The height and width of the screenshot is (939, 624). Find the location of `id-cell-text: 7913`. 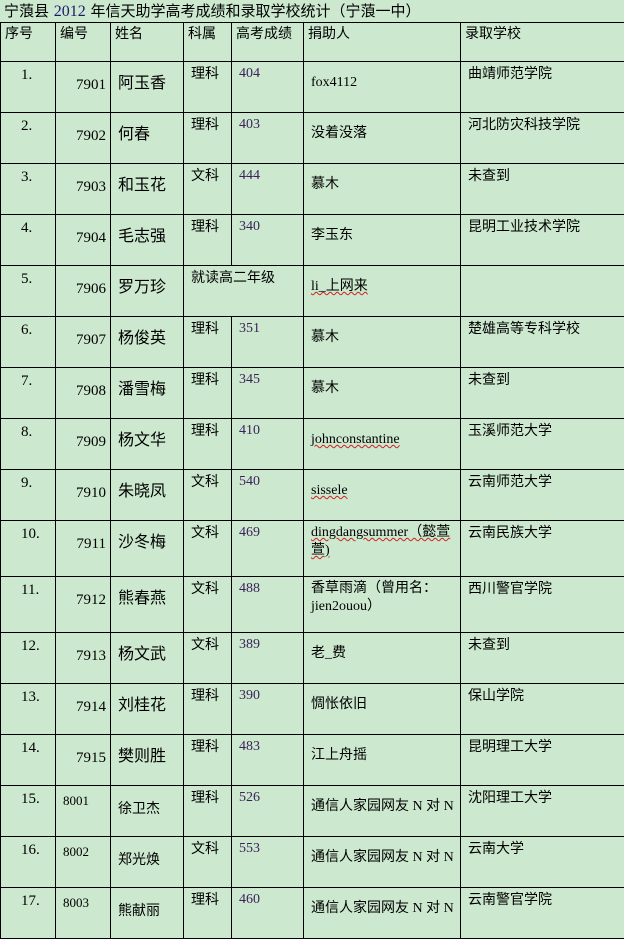

id-cell-text: 7913 is located at coordinates (91, 656).